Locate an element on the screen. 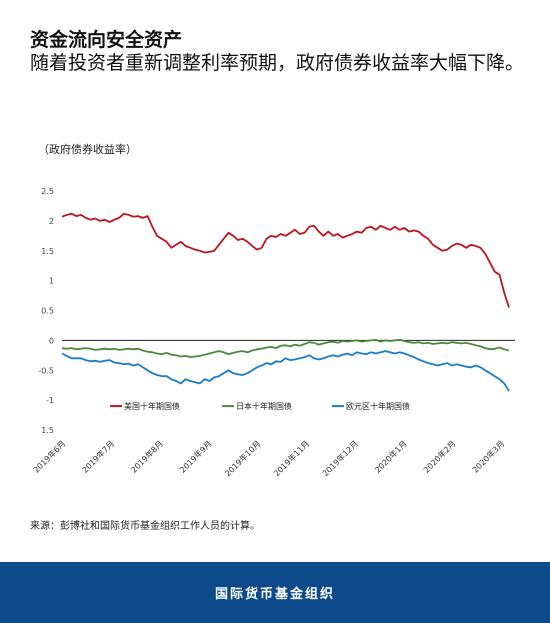  legend-label: 日本十年期国债 is located at coordinates (264, 406).